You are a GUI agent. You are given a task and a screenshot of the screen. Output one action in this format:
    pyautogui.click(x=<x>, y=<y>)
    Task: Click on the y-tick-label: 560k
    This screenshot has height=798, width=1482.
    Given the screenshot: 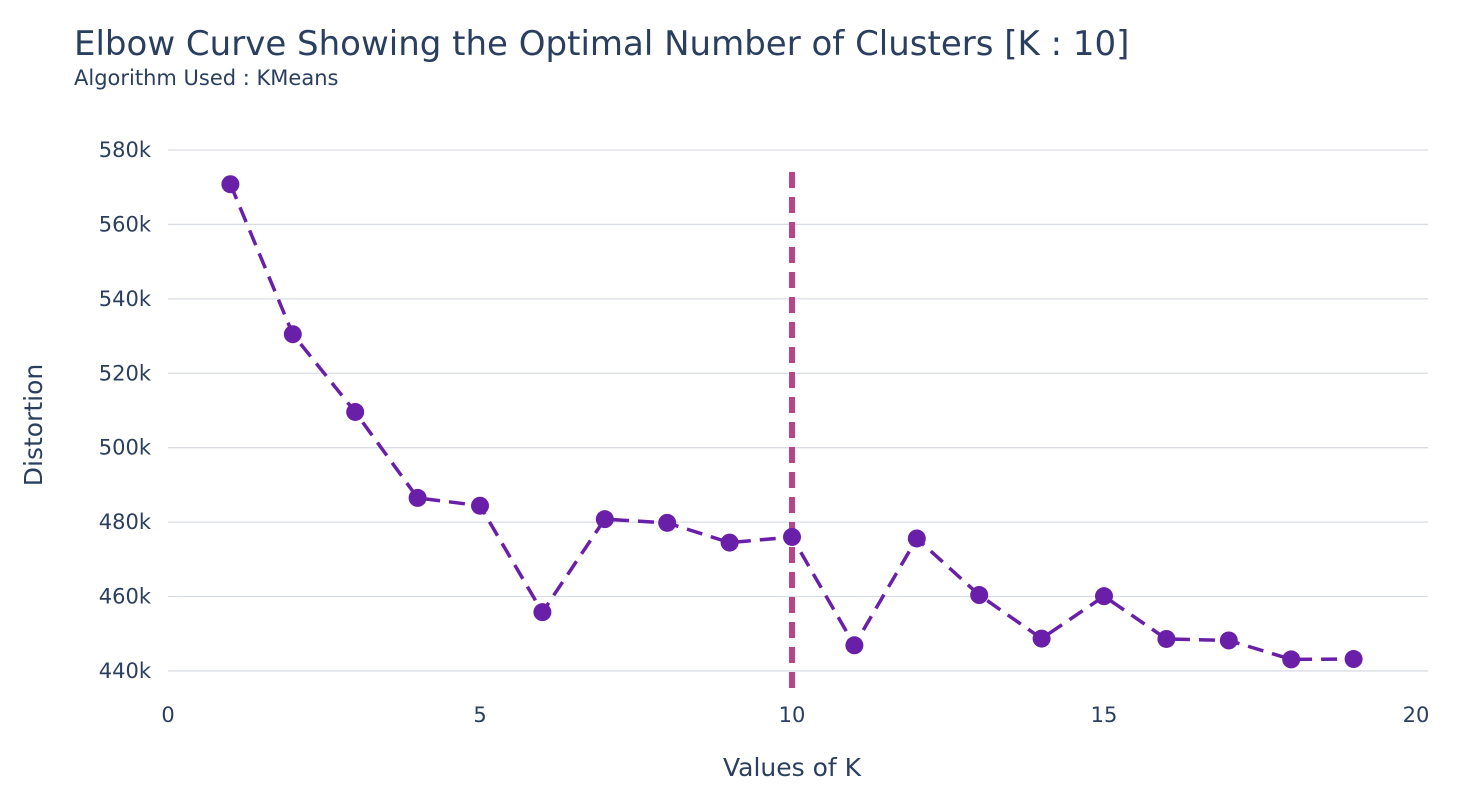 What is the action you would take?
    pyautogui.click(x=125, y=224)
    